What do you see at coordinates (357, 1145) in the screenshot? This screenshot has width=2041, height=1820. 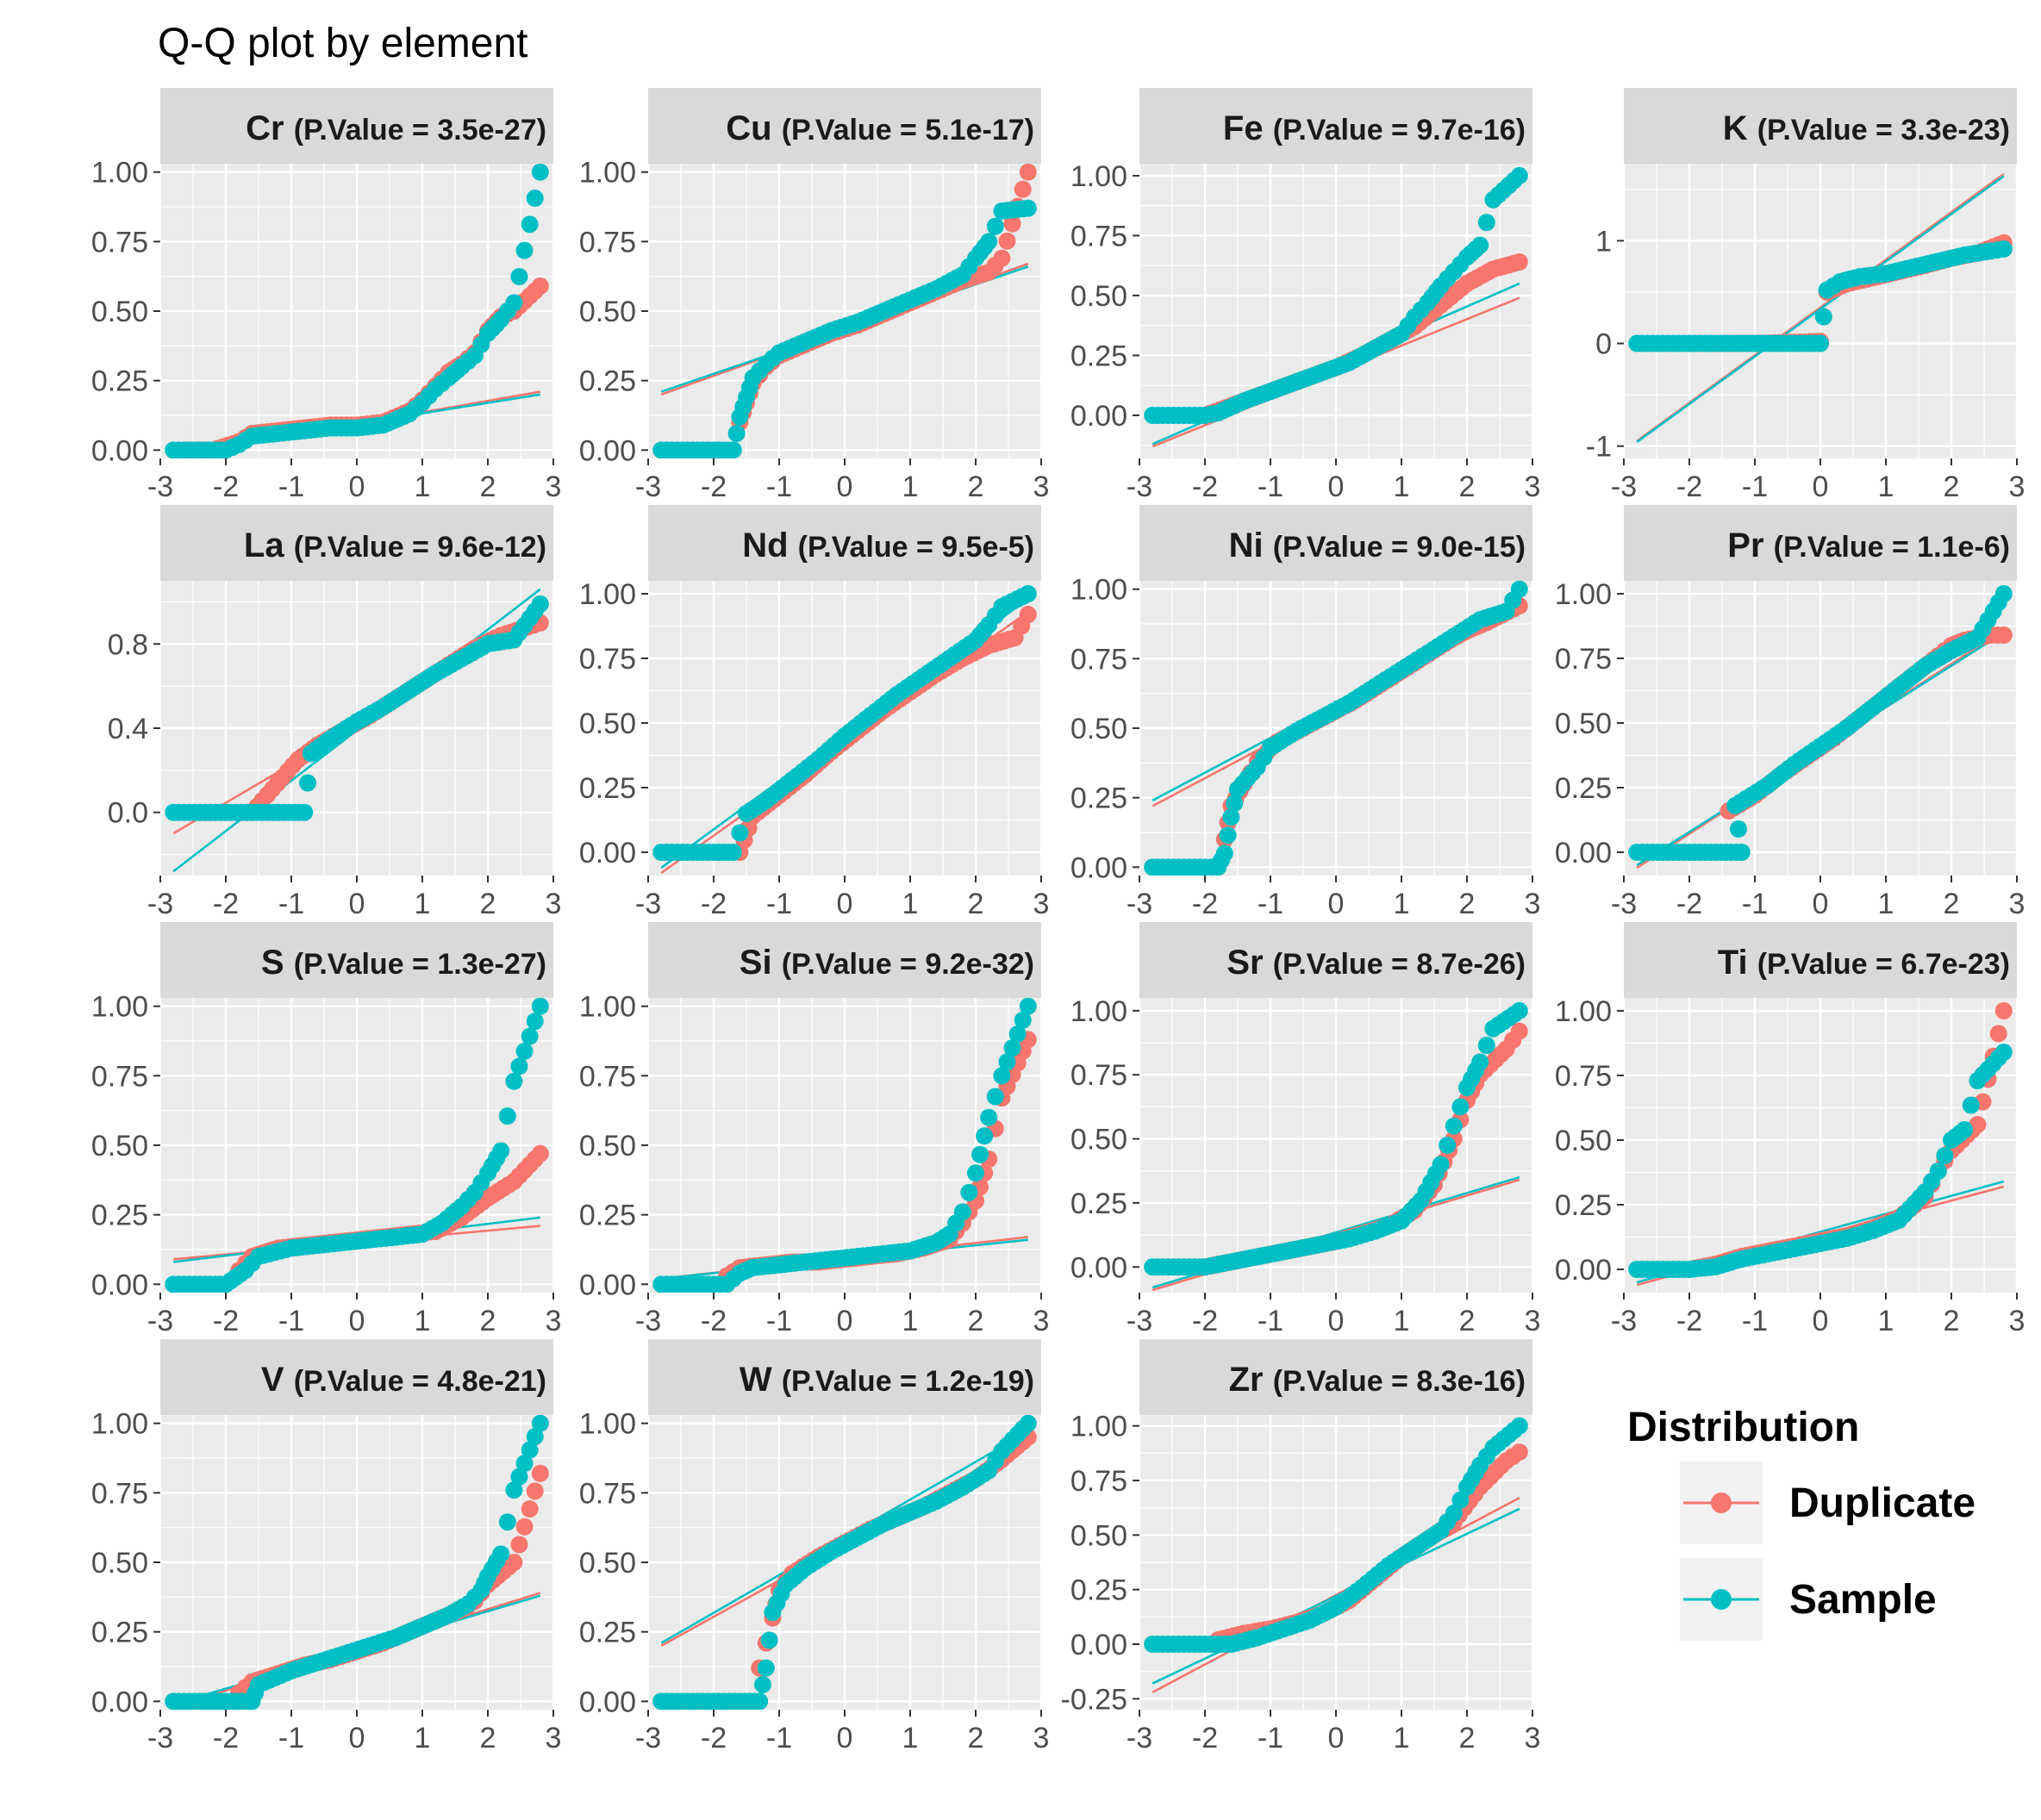 I see `marks-s` at bounding box center [357, 1145].